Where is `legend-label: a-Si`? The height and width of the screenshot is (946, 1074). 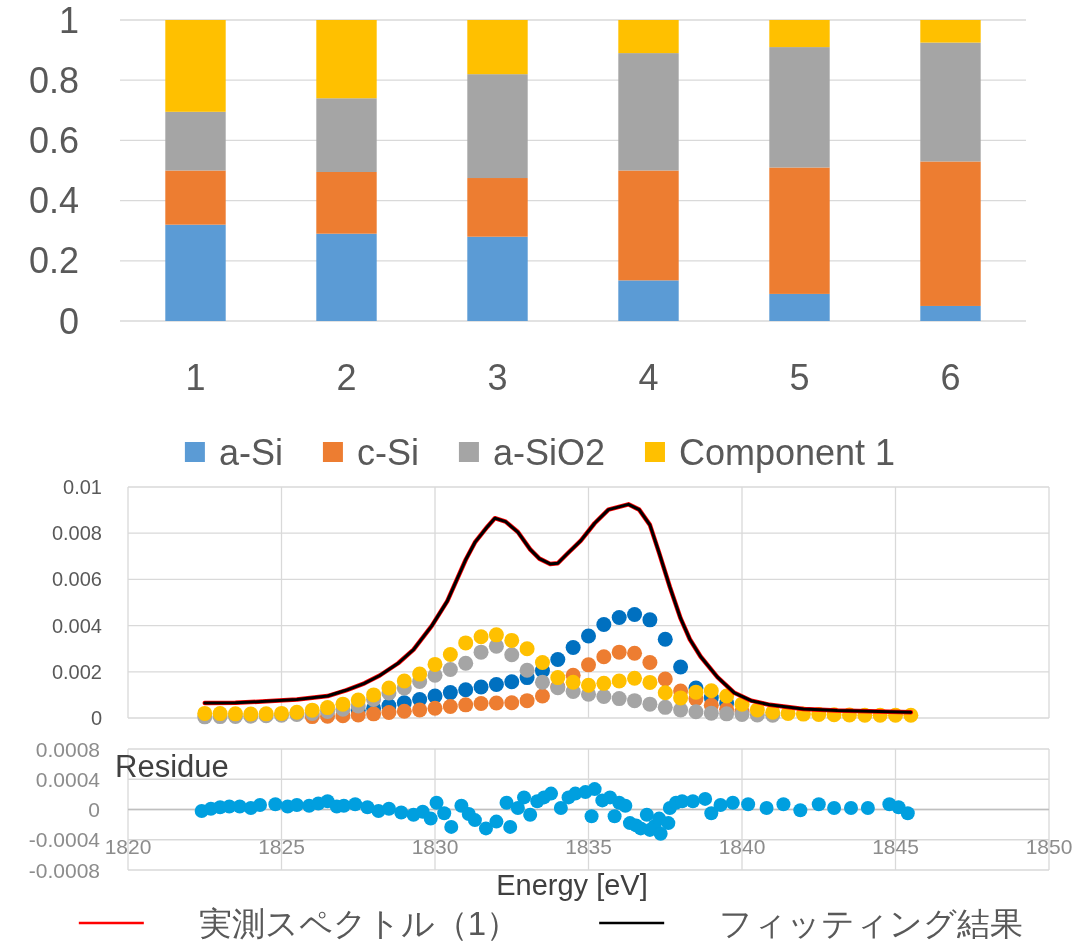
legend-label: a-Si is located at coordinates (250, 452).